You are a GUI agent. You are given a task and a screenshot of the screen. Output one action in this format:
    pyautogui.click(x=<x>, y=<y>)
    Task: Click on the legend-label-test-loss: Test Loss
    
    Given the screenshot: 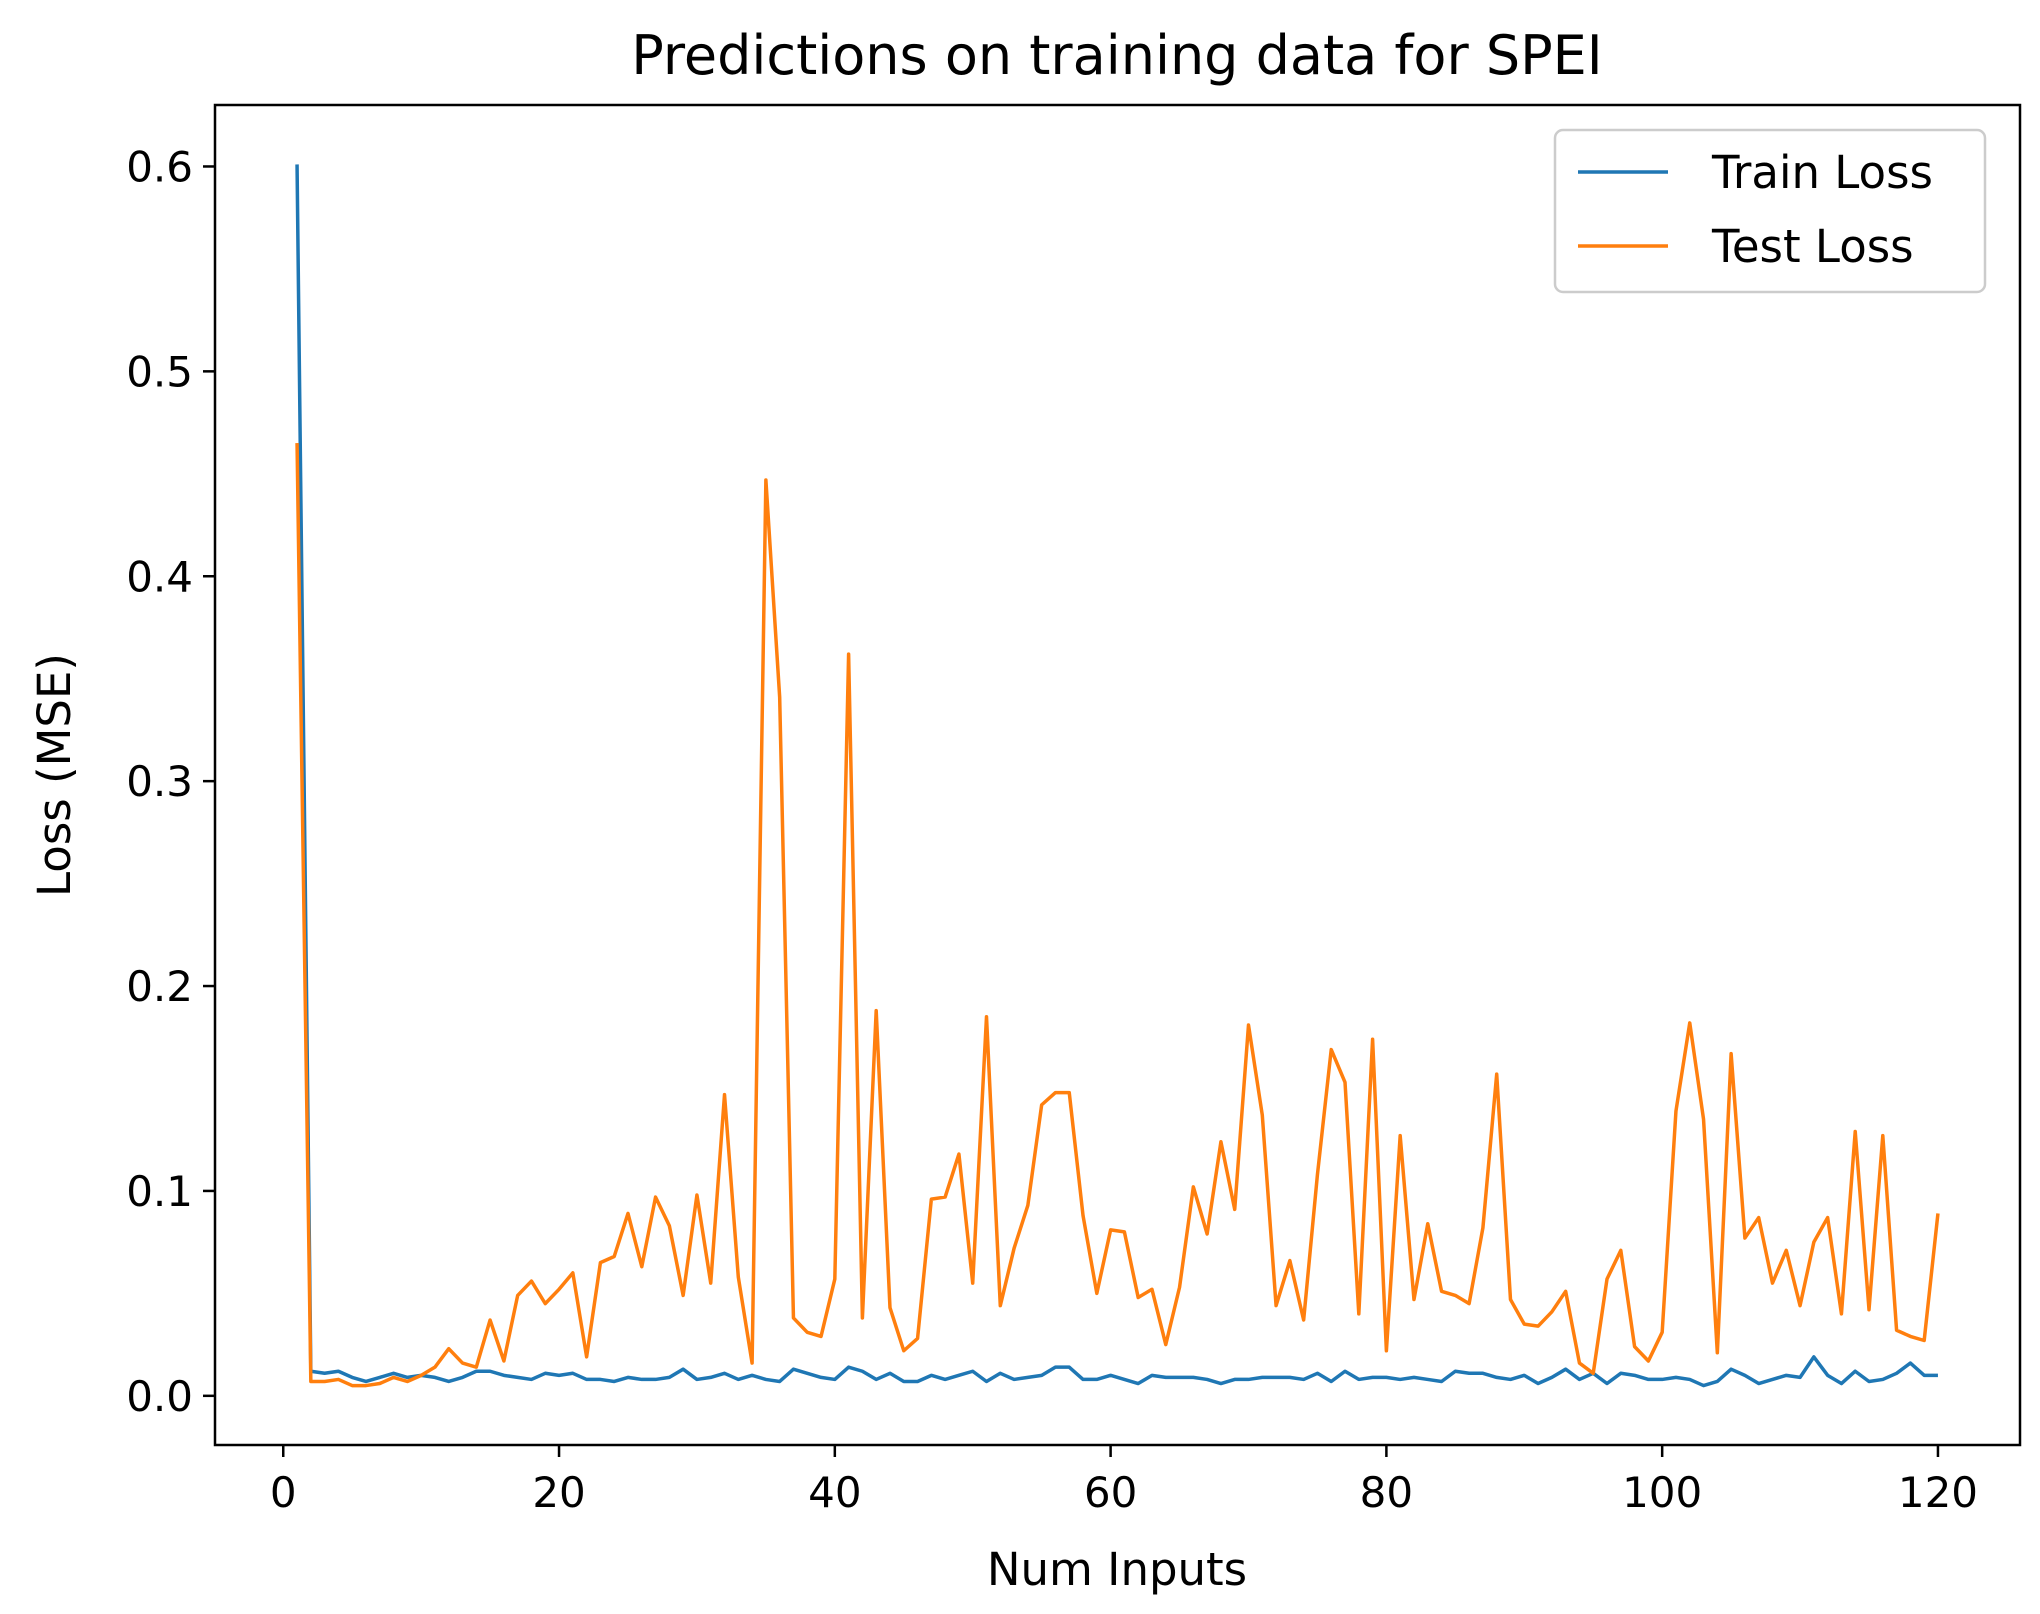 What is the action you would take?
    pyautogui.click(x=1812, y=246)
    